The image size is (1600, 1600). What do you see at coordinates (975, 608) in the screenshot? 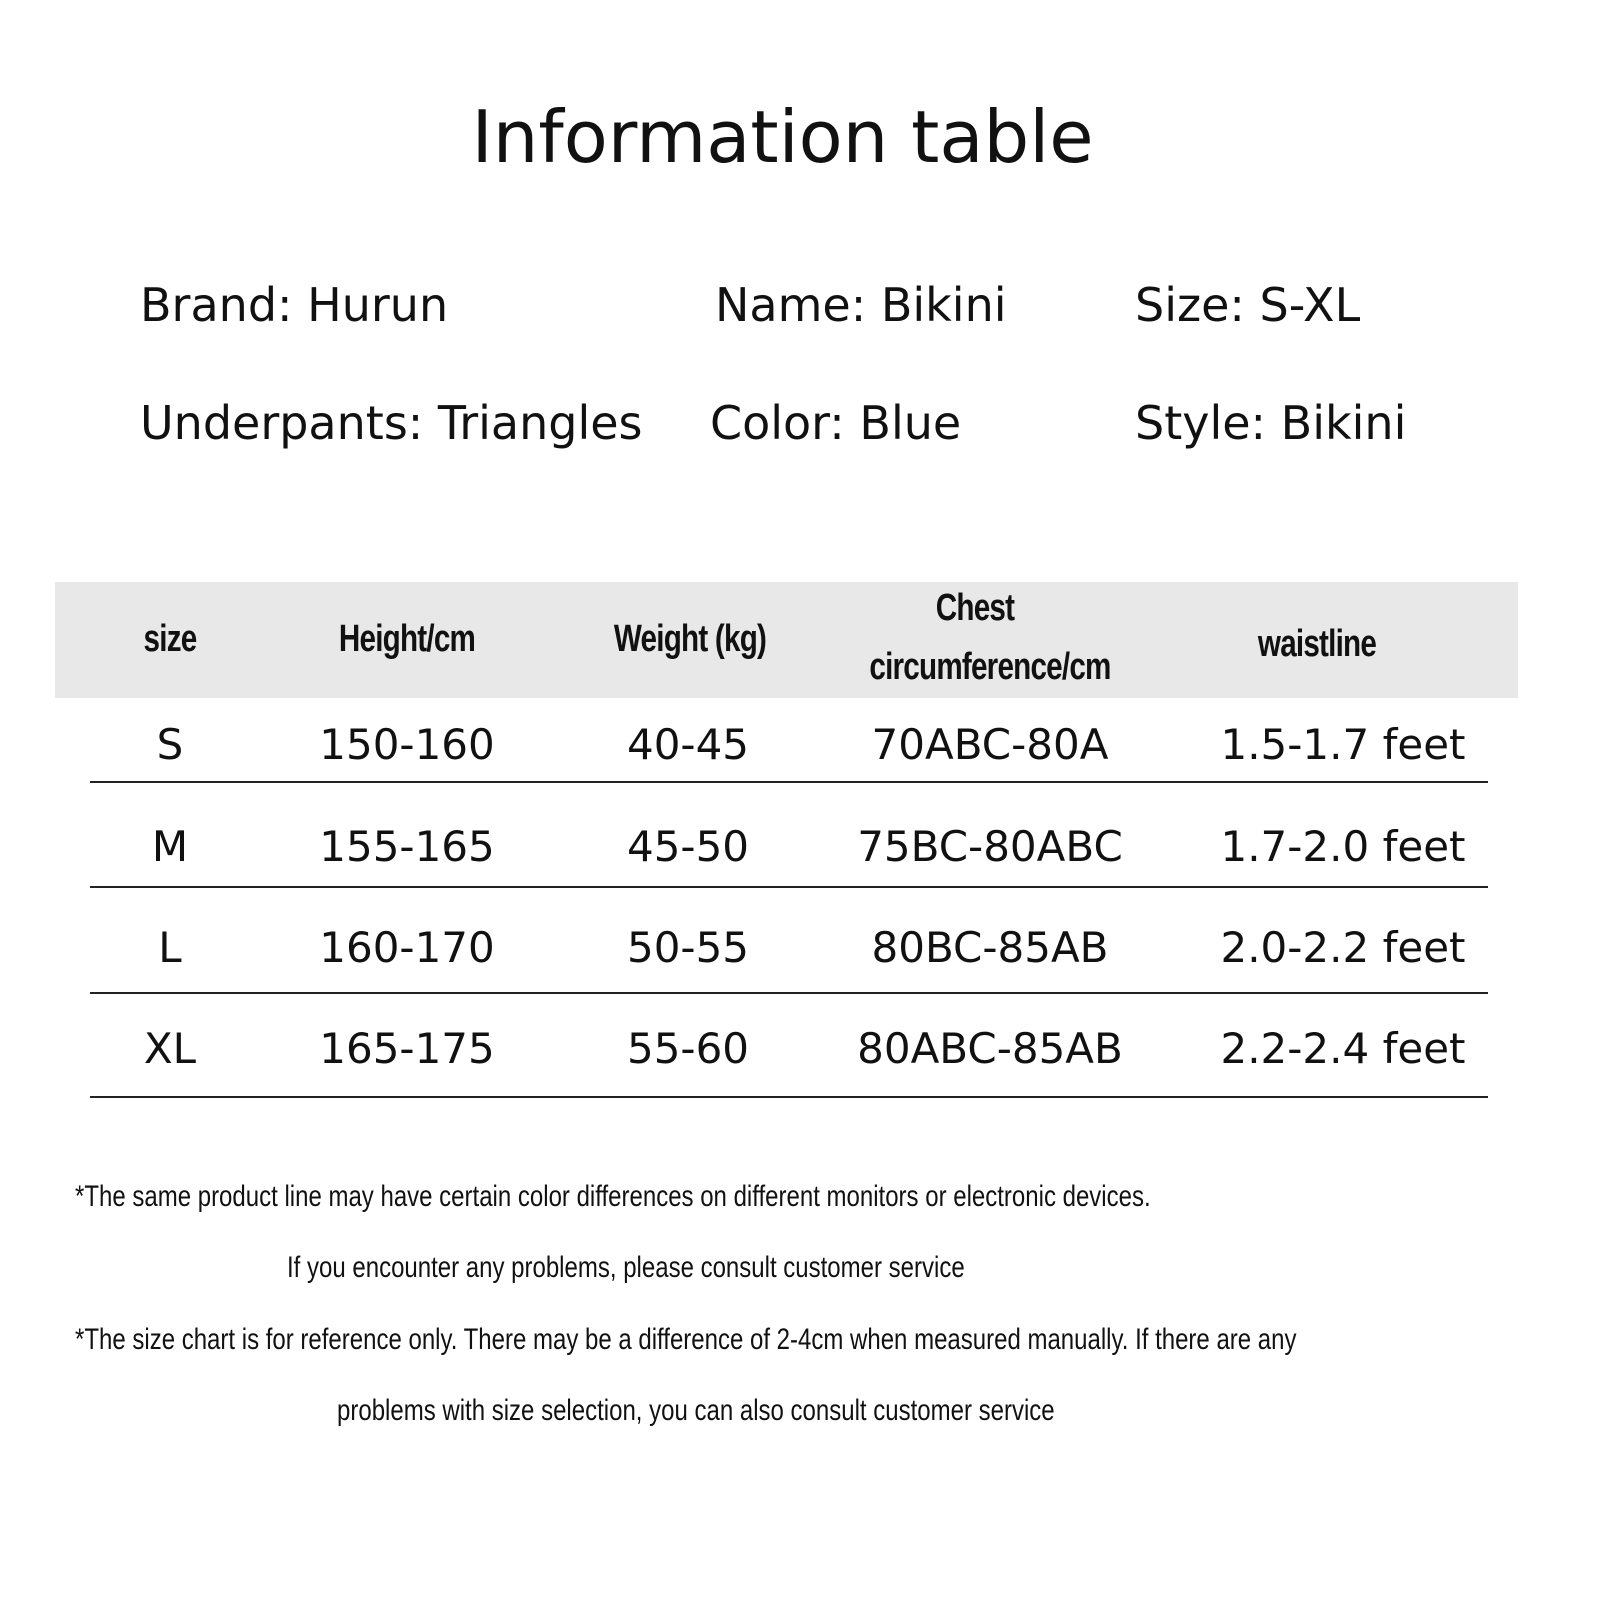
I see `header-chest: Chest` at bounding box center [975, 608].